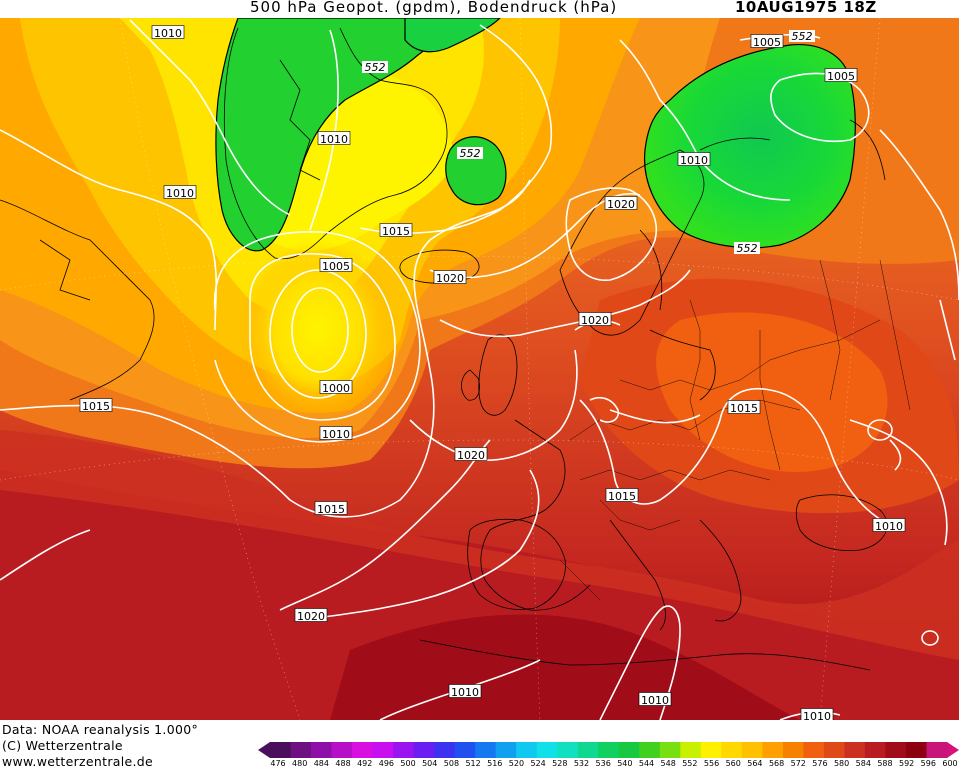 The image size is (959, 770). What do you see at coordinates (841, 763) in the screenshot?
I see `scale-tick-label: 580` at bounding box center [841, 763].